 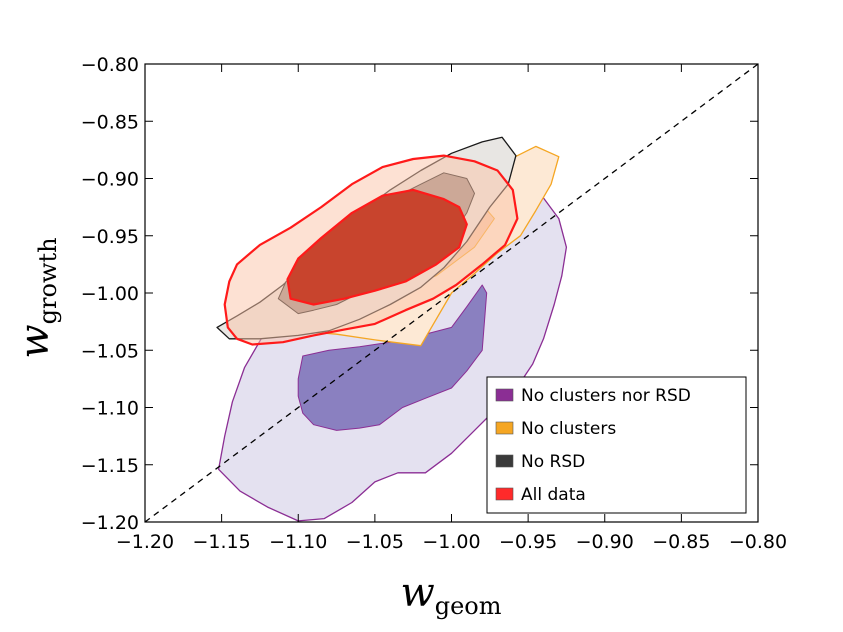 I want to click on x-tick-label: −0.80, so click(x=758, y=542).